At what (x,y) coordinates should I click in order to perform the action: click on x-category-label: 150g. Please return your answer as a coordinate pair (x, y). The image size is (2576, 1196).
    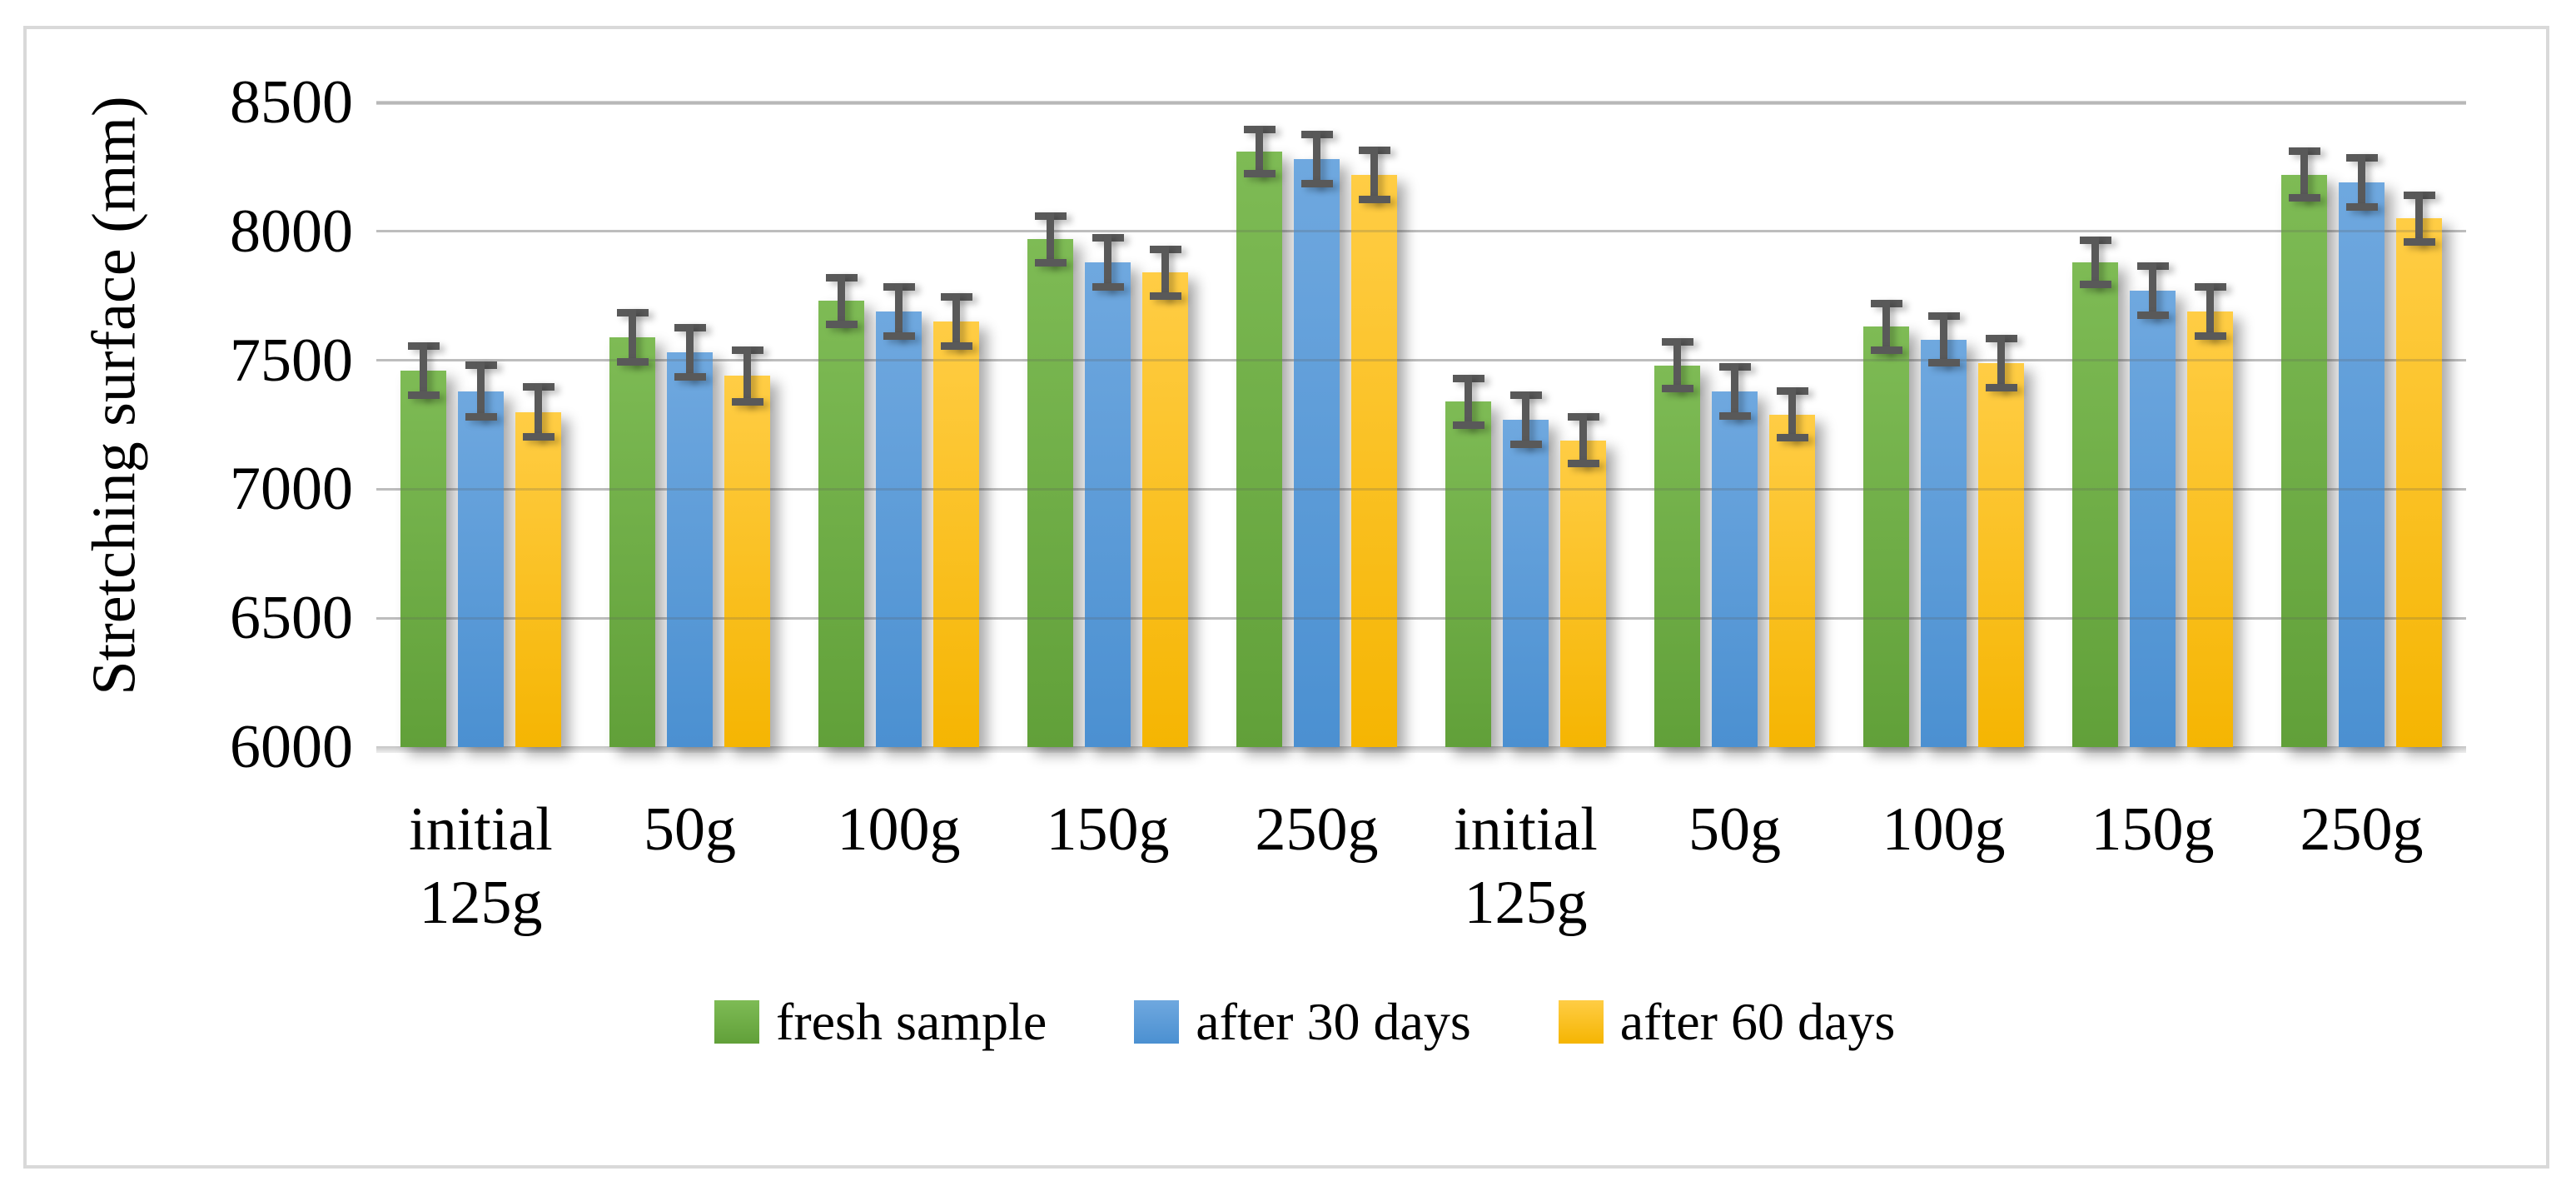
    Looking at the image, I should click on (1108, 829).